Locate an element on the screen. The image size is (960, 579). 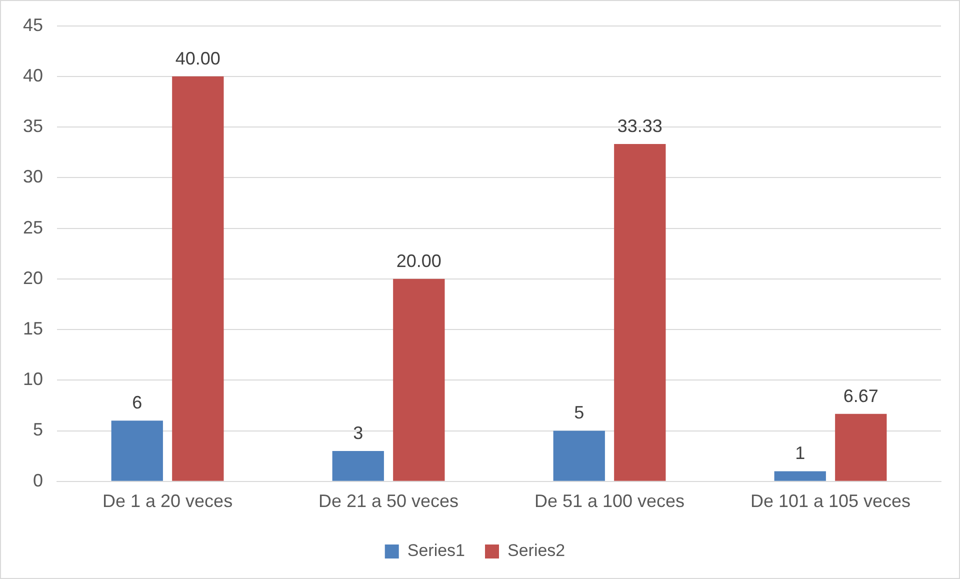
y-tick-label: 40 is located at coordinates (33, 75).